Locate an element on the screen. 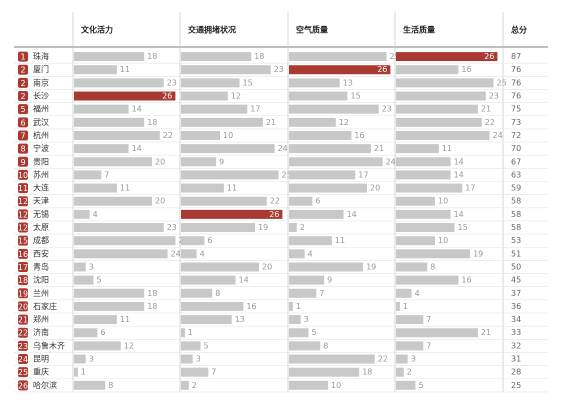 The height and width of the screenshot is (407, 565). score-label: 20 is located at coordinates (375, 188).